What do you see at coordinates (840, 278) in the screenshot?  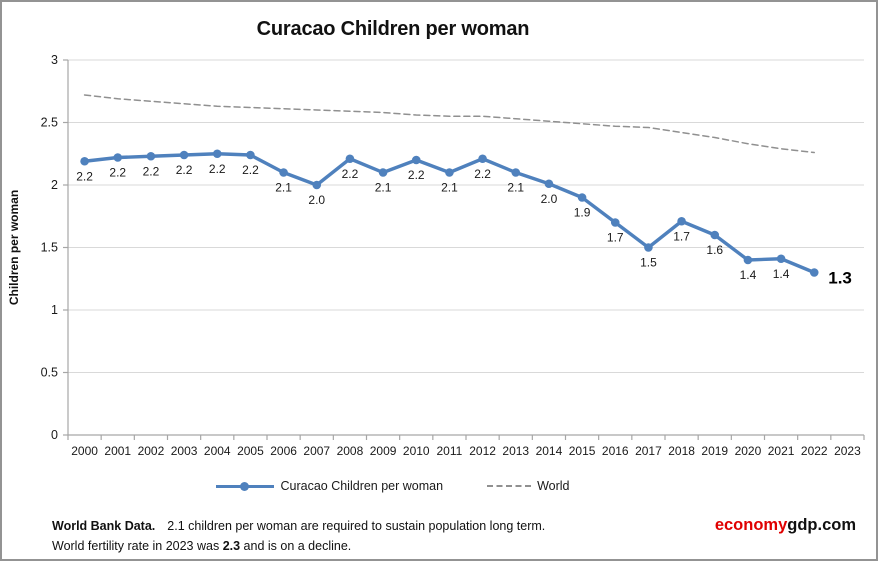 I see `svg-text: 1.3` at bounding box center [840, 278].